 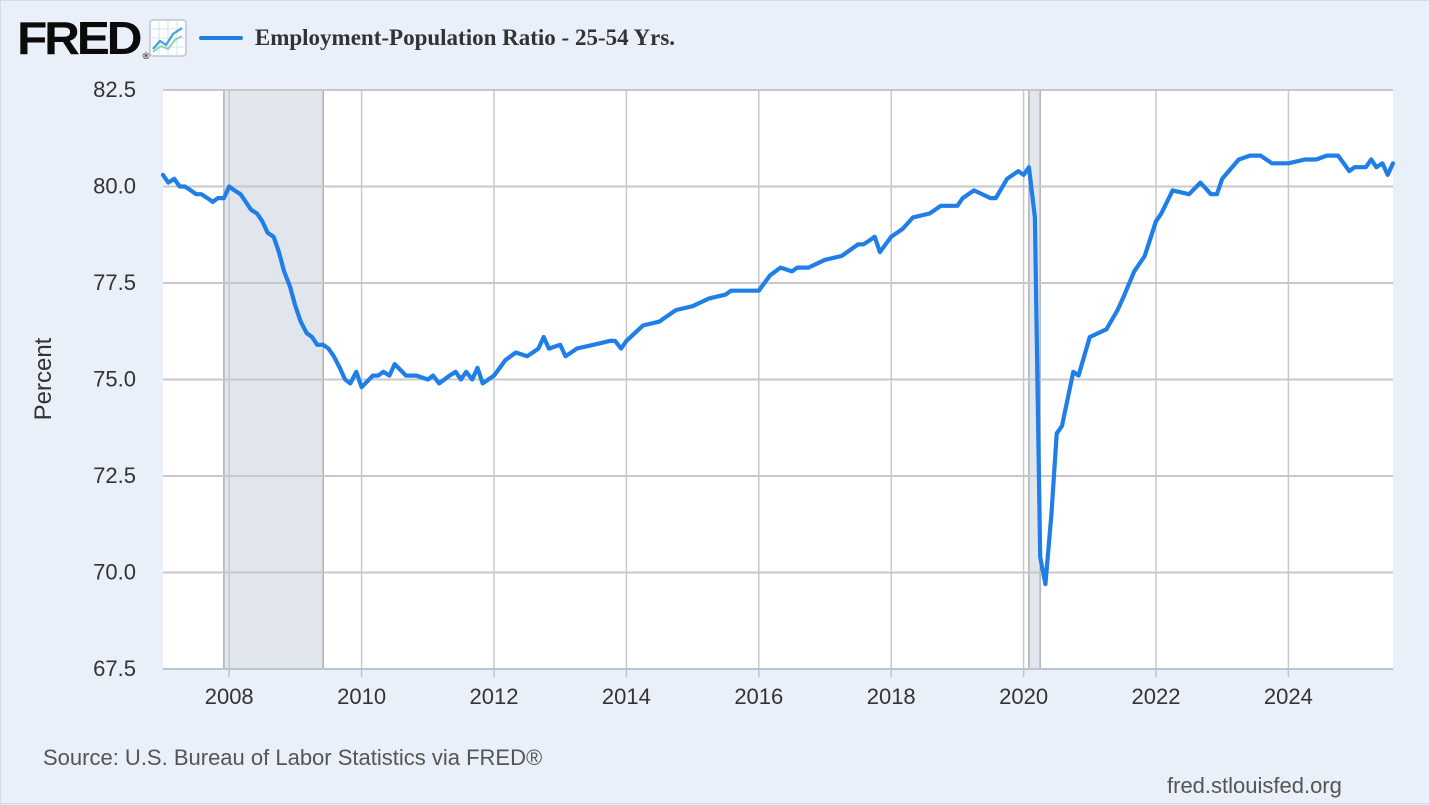 I want to click on fred-logo: FRED ®, so click(x=83, y=38).